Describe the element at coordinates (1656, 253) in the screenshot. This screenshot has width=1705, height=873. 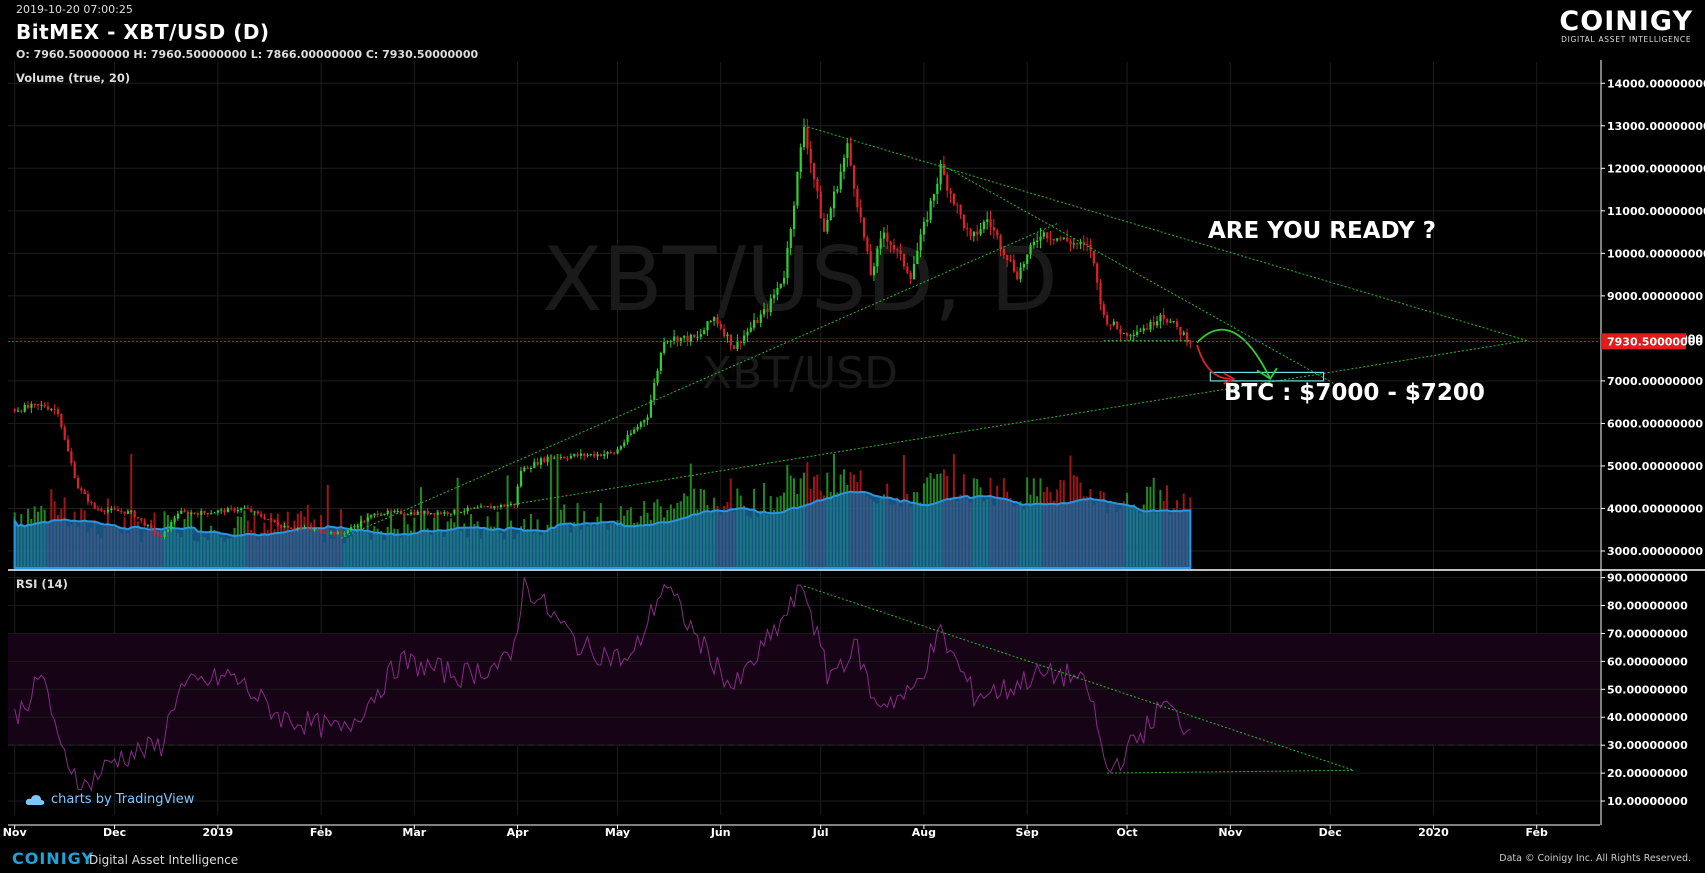
I see `price-tick-label: 10000.00000000` at that location.